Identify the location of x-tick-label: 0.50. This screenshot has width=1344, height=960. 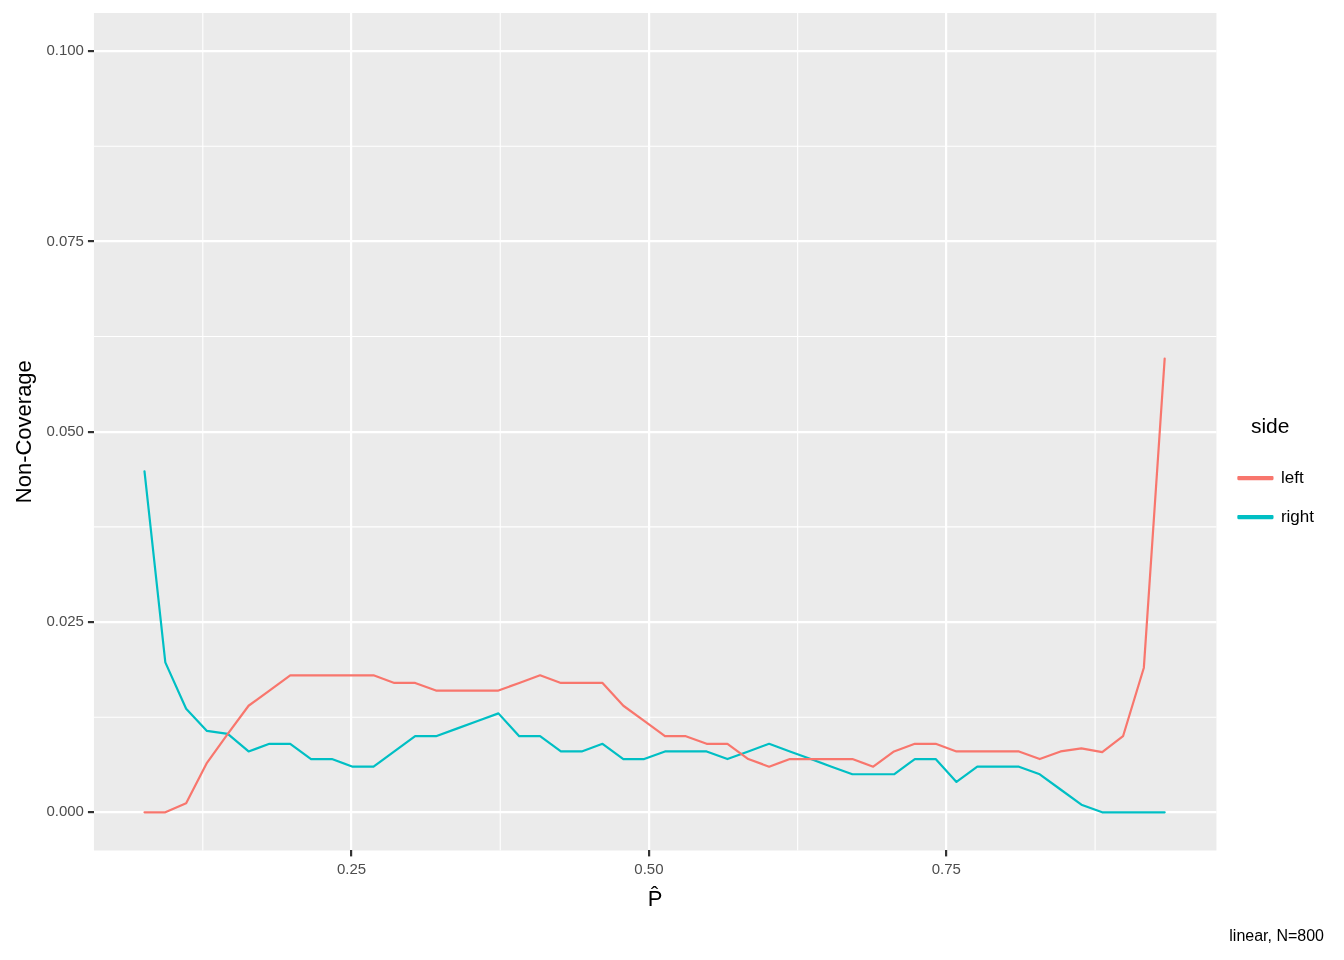
(649, 868).